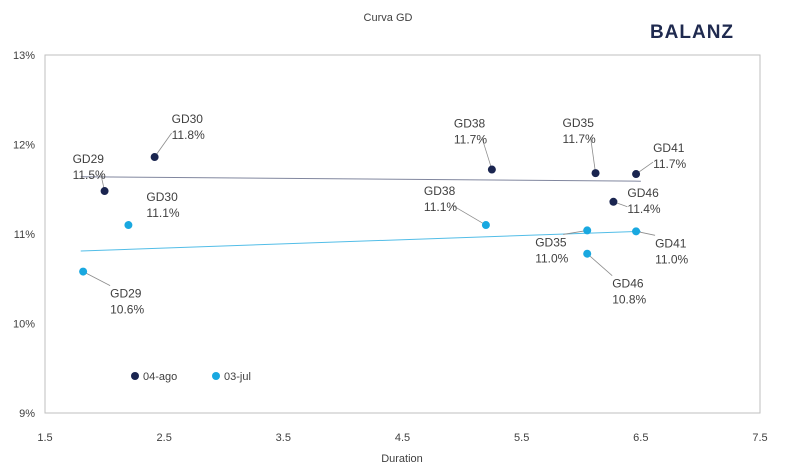 This screenshot has width=800, height=474. Describe the element at coordinates (636, 231) in the screenshot. I see `point-03-jul-gd41` at that location.